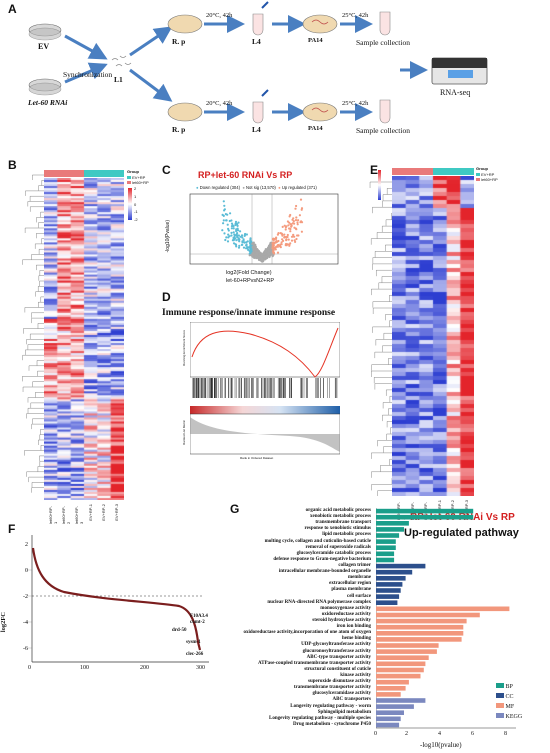 This screenshot has height=753, width=550. I want to click on pathway-category-label: Drug metabolism - cytochrome P450, so click(332, 724).